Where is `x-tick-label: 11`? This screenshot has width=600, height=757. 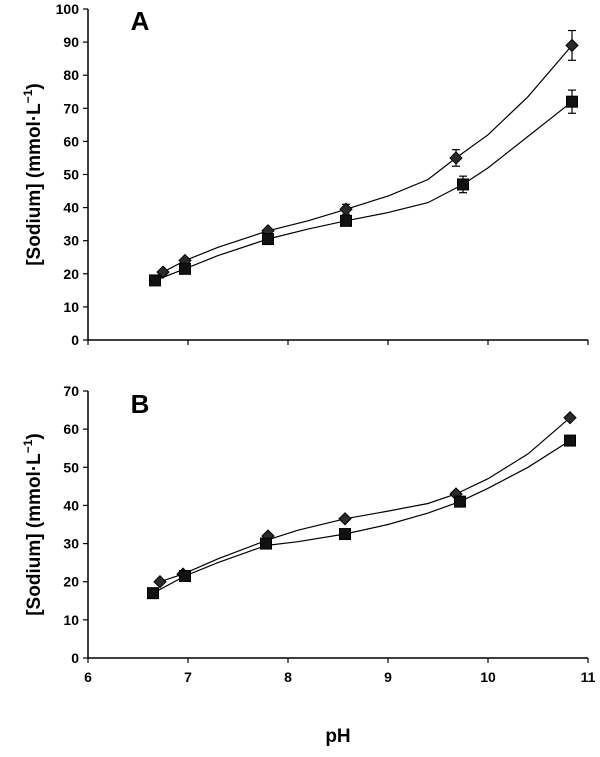 x-tick-label: 11 is located at coordinates (588, 677).